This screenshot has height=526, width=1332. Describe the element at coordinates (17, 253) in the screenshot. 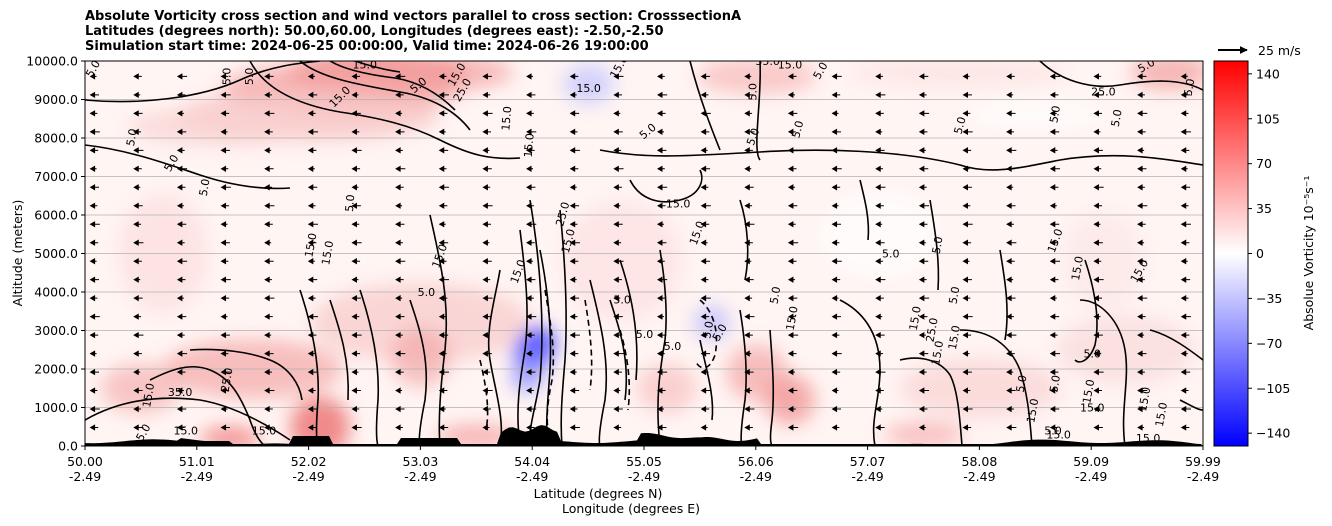

I see `y-axis-label: Altitude (meters)` at that location.